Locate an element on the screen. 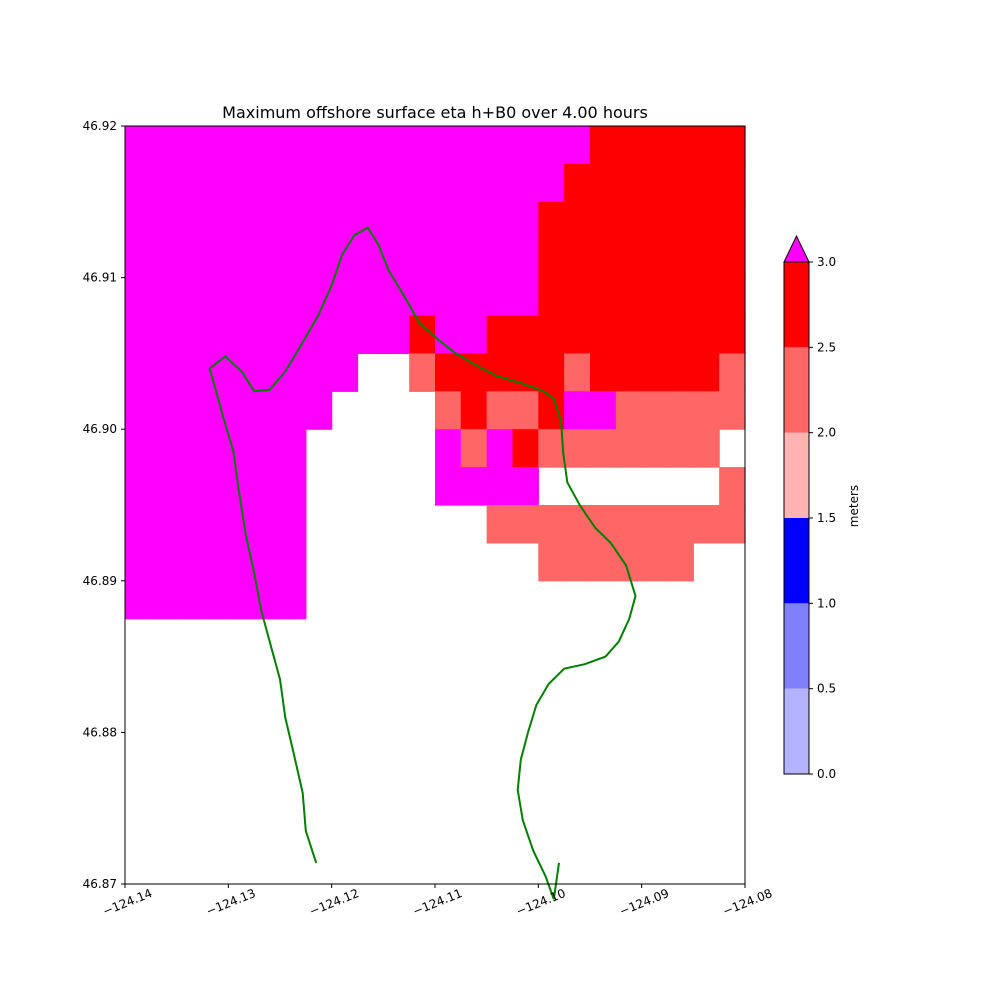 The image size is (1000, 1000). y-tick-label: 46.87 is located at coordinates (100, 884).